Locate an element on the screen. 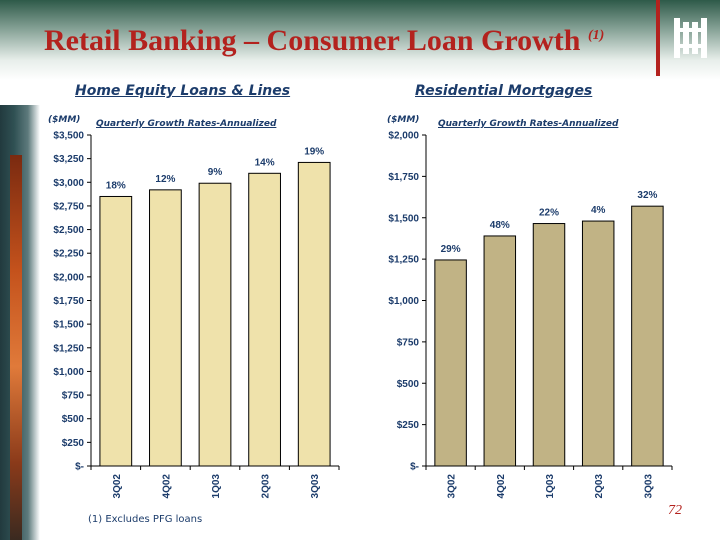 The width and height of the screenshot is (720, 540). data-label: 9% is located at coordinates (215, 172).